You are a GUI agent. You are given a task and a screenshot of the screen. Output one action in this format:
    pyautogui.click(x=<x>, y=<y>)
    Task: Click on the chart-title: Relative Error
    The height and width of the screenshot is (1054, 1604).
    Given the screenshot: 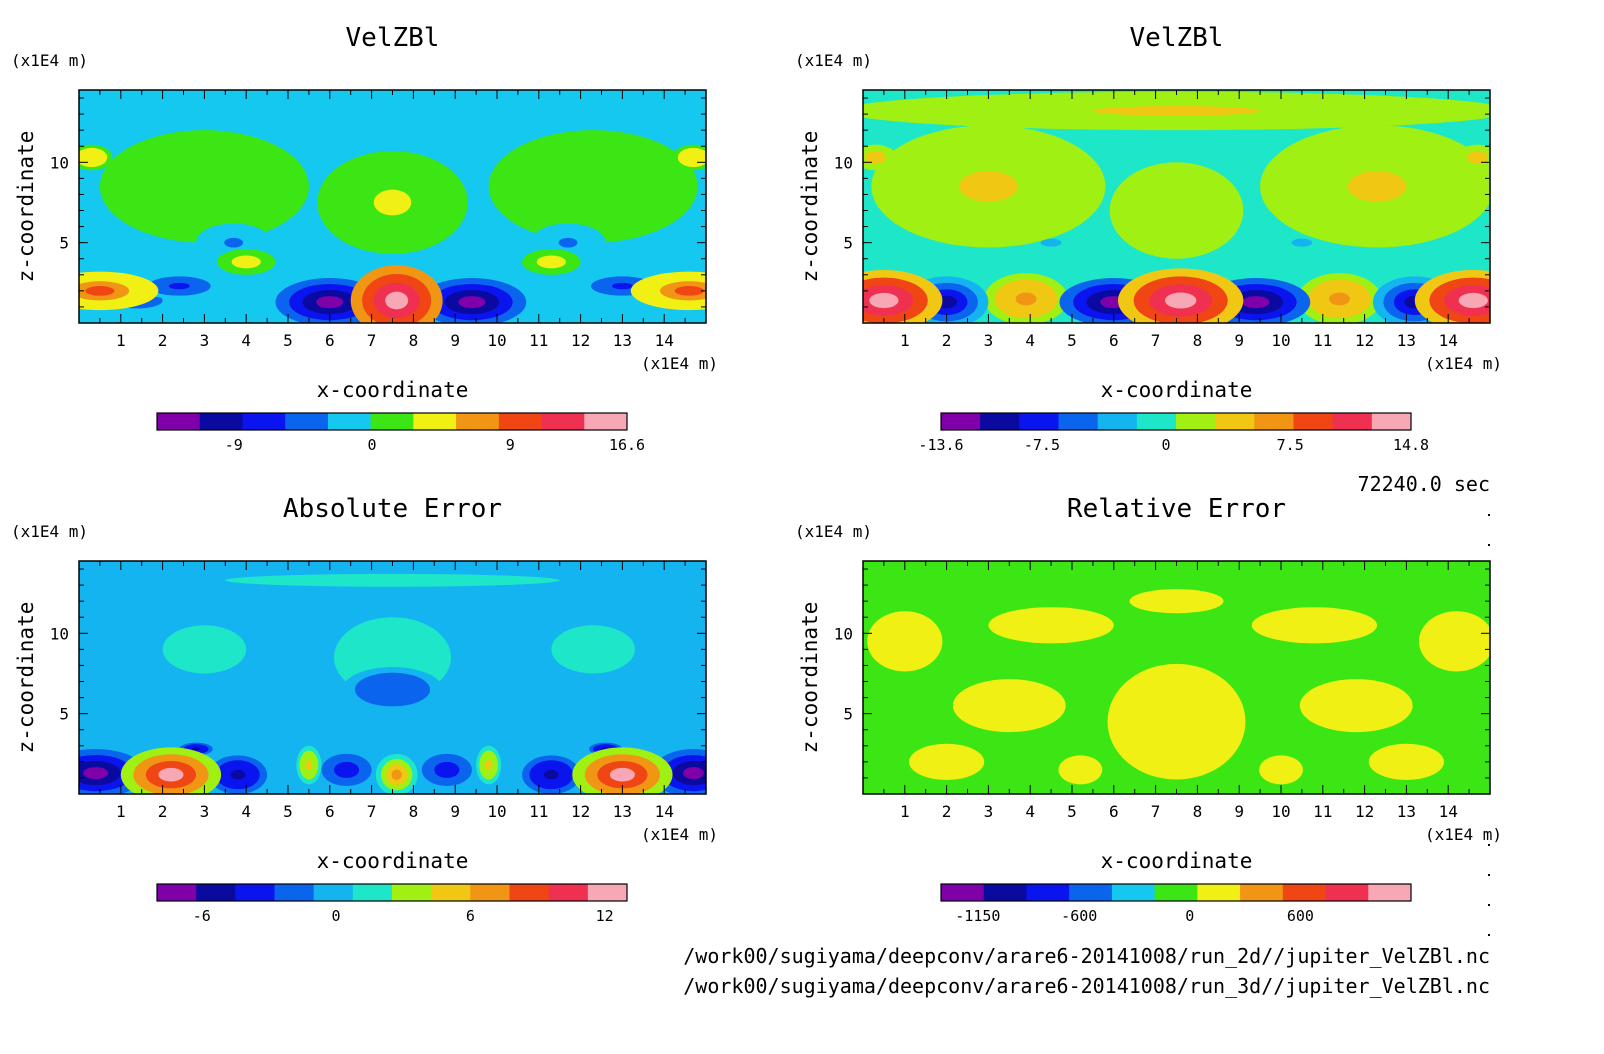 What is the action you would take?
    pyautogui.click(x=1176, y=509)
    